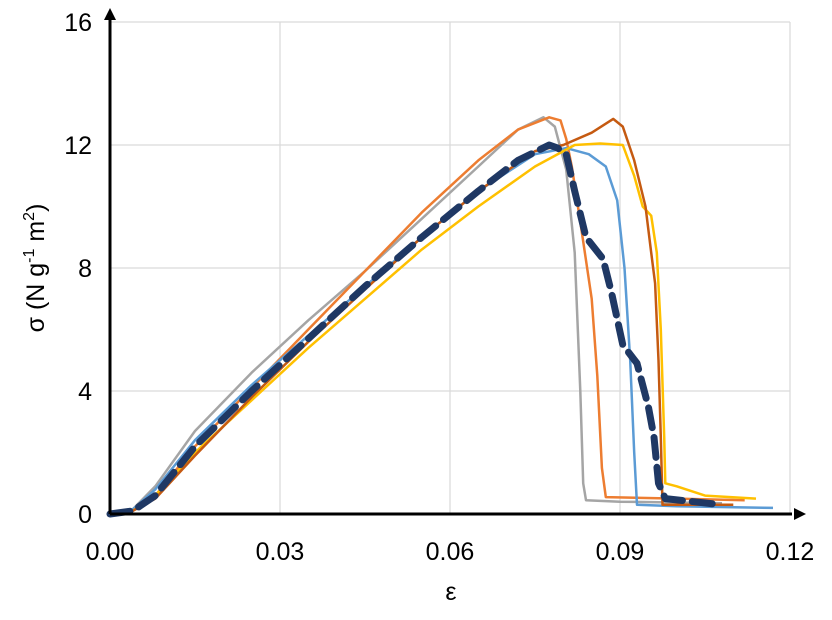 The image size is (832, 620). I want to click on y-axis-title: σ (N g-1 m2), so click(35, 268).